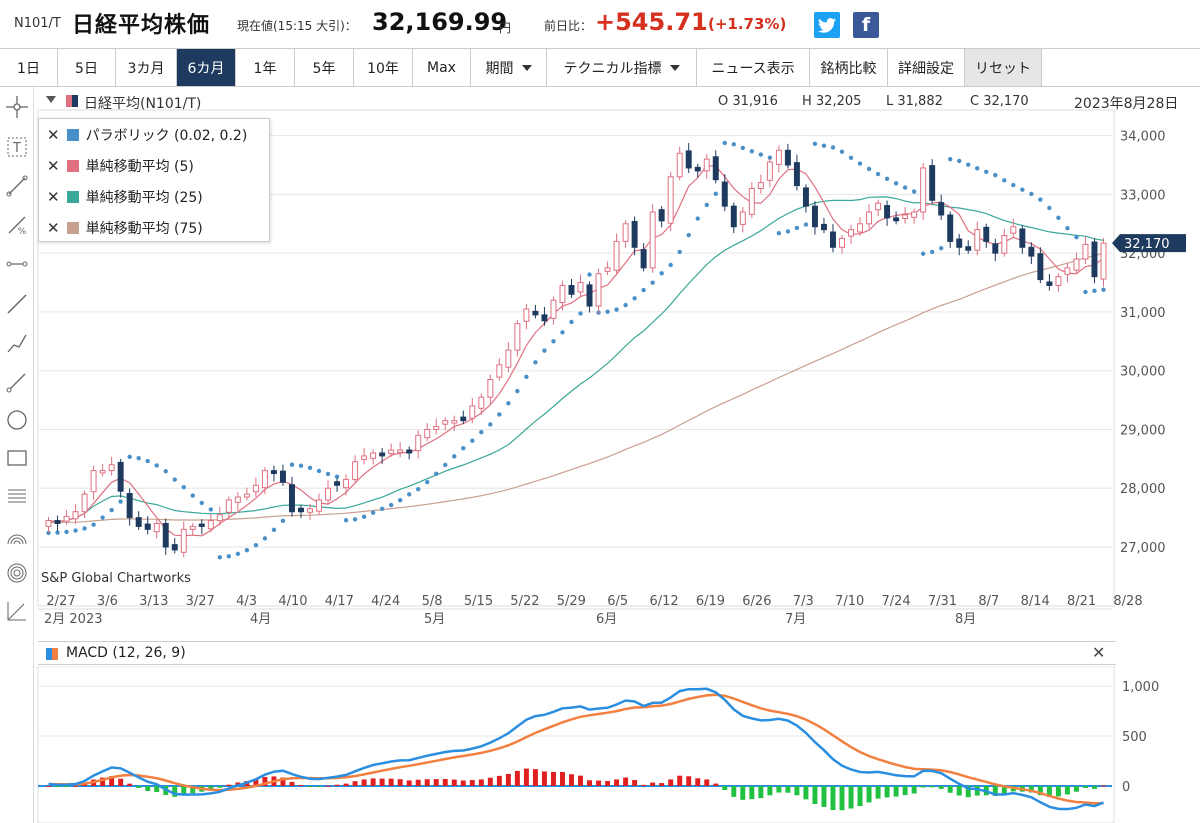  What do you see at coordinates (753, 67) in the screenshot?
I see `news-display-button: ニュース表示` at bounding box center [753, 67].